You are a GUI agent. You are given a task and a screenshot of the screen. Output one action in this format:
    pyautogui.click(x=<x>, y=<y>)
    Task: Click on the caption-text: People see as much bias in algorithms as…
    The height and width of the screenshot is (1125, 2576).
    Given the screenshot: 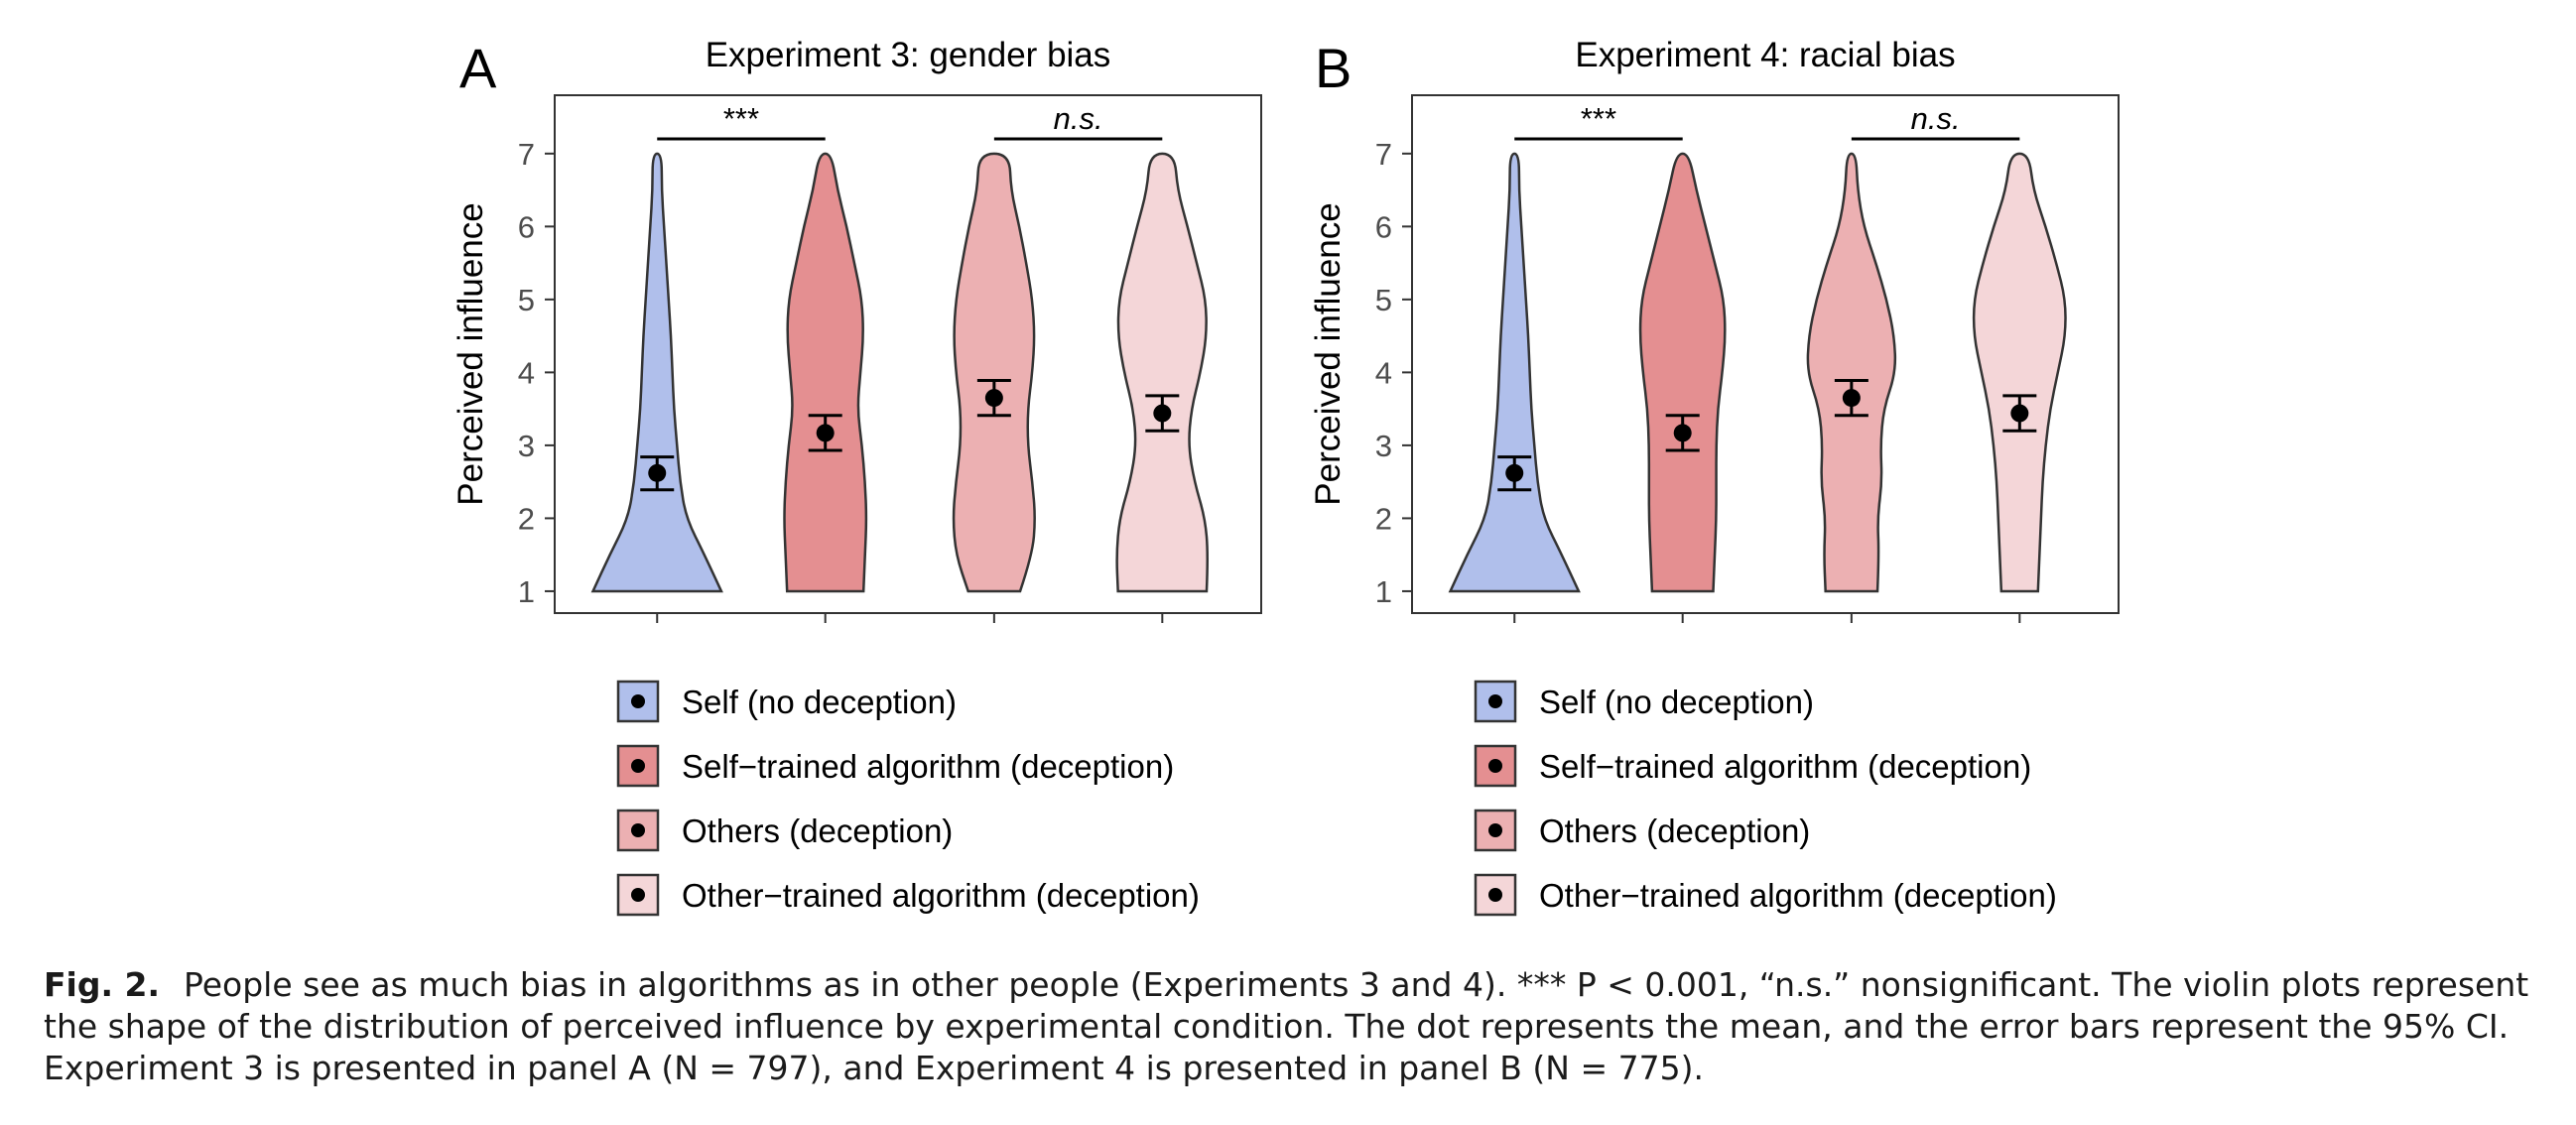 What is the action you would take?
    pyautogui.click(x=1287, y=1026)
    